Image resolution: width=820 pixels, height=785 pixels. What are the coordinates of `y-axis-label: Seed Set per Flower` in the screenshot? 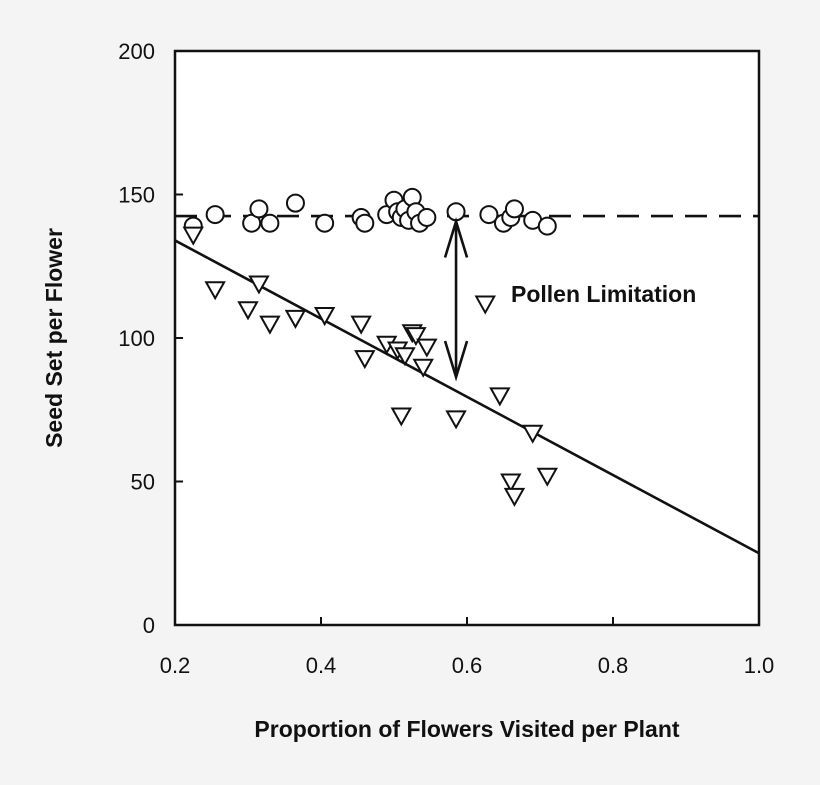 It's located at (54, 338).